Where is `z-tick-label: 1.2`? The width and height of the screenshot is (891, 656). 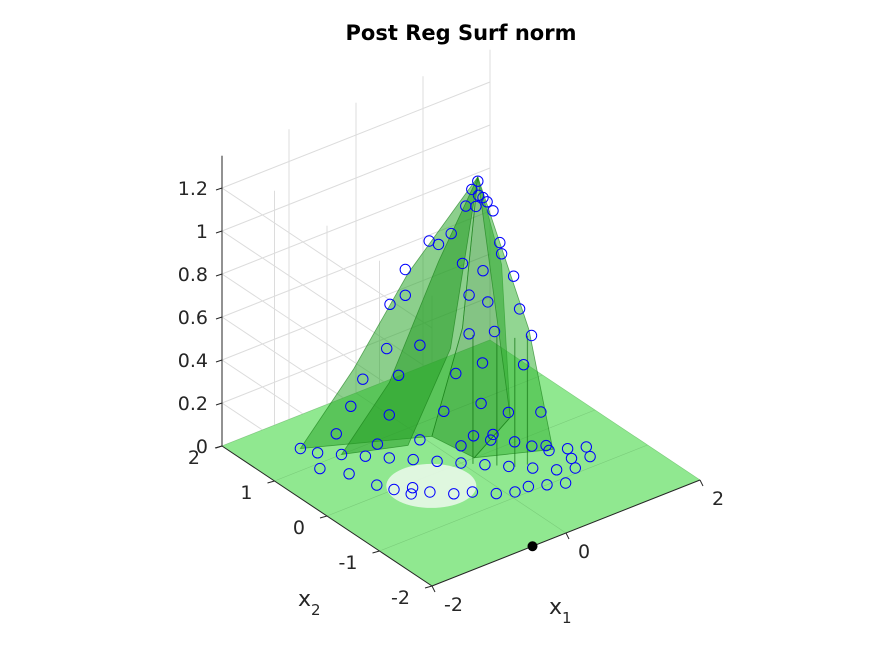
z-tick-label: 1.2 is located at coordinates (193, 189).